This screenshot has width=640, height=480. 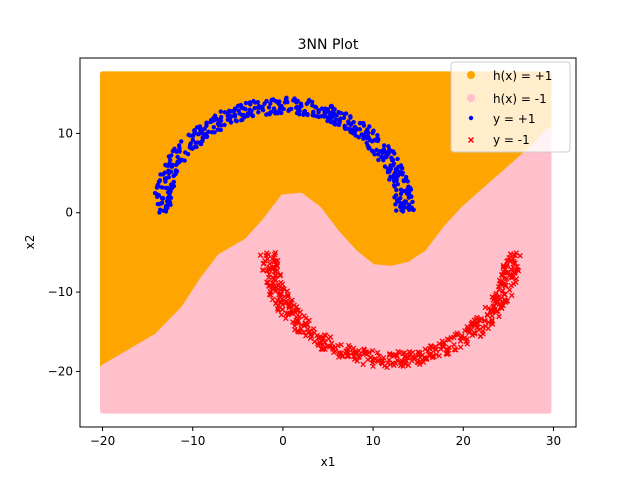 What do you see at coordinates (372, 441) in the screenshot?
I see `x-tick-label: 10` at bounding box center [372, 441].